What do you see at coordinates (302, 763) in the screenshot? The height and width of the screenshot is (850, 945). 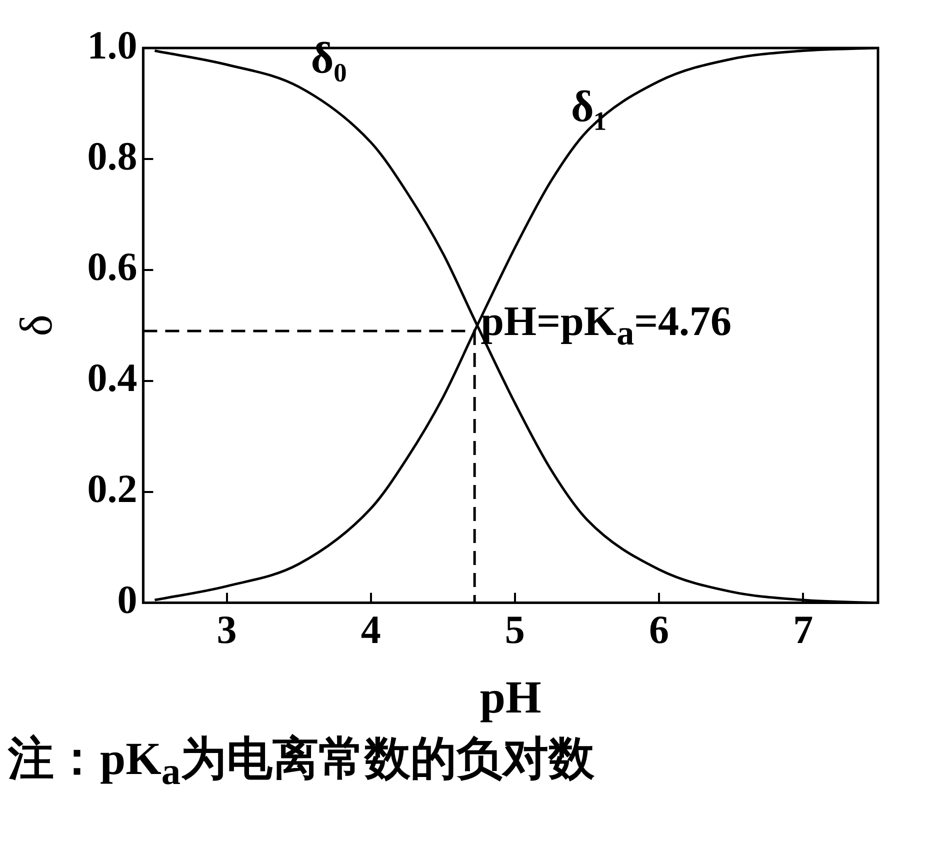 I see `text: 注：pK$_{a}$为电离常数的负对数` at bounding box center [302, 763].